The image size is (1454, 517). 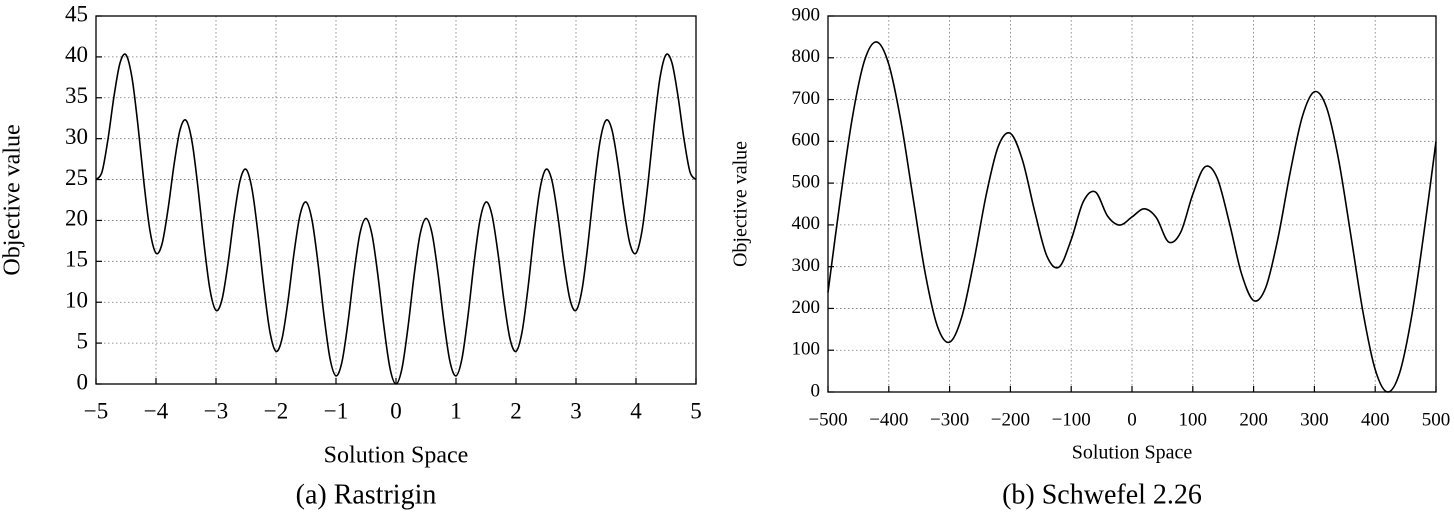 I want to click on x-tick-label: −500, so click(x=827, y=419).